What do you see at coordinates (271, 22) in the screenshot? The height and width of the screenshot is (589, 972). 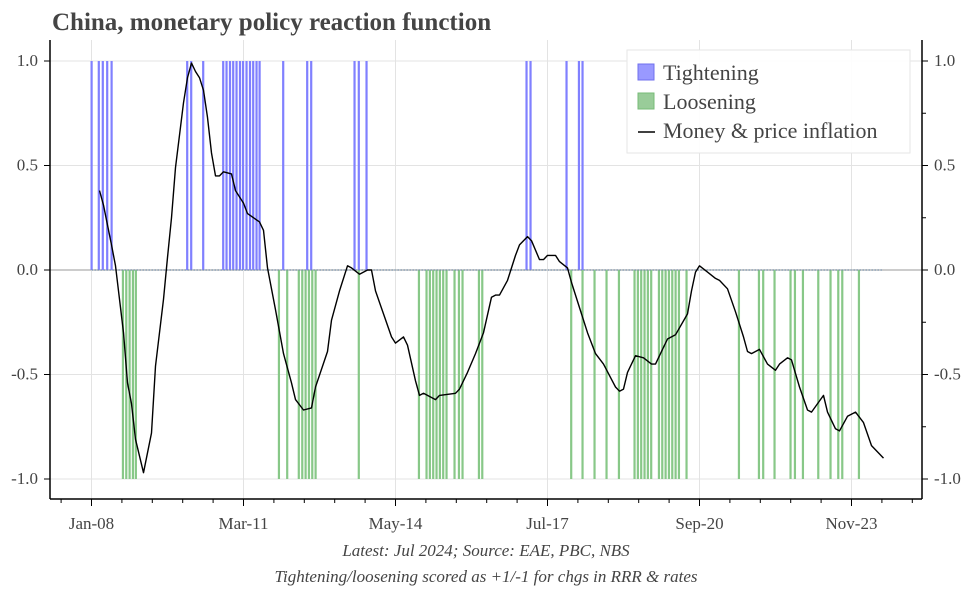 I see `chart-title: China, monetary policy reaction function` at bounding box center [271, 22].